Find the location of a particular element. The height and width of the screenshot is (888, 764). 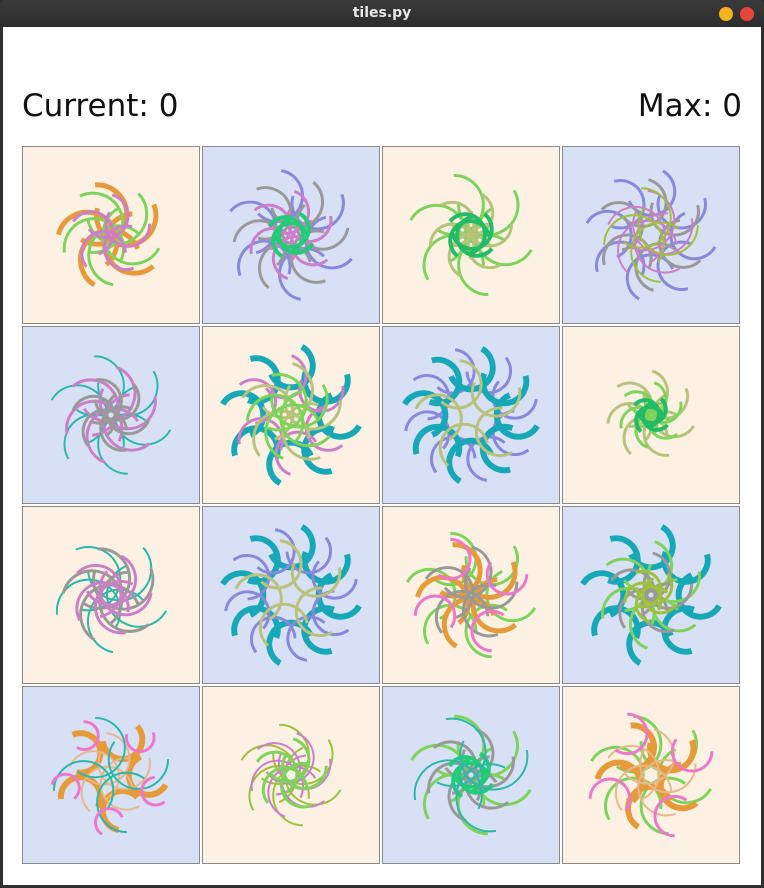

minimize-icon is located at coordinates (726, 14).